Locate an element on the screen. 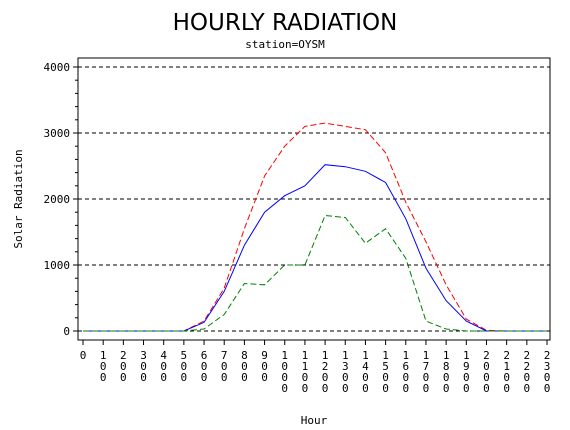  y-tick-label: 0 is located at coordinates (66, 331).